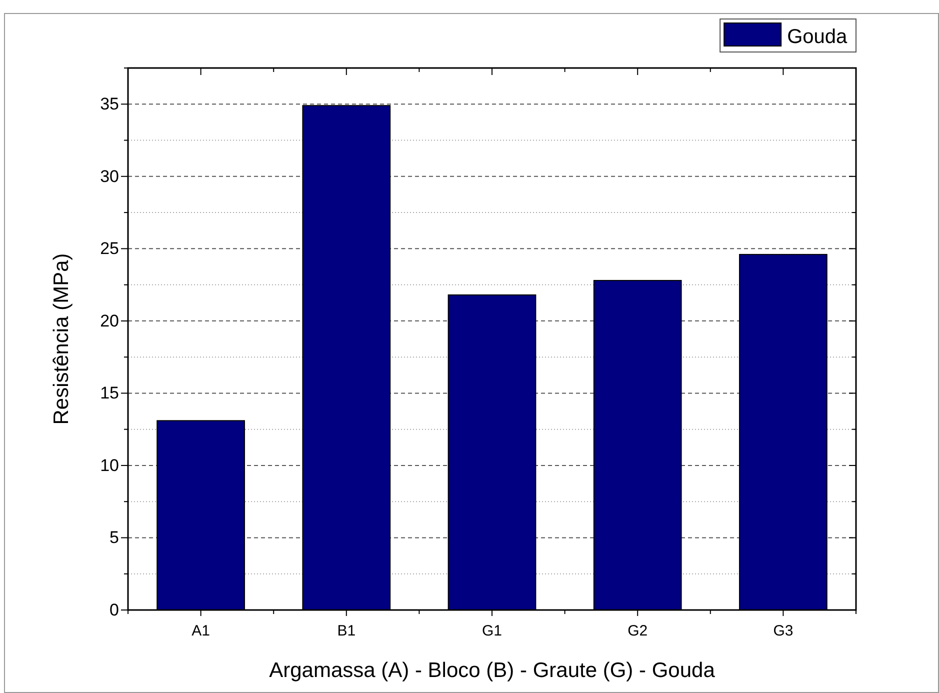 Image resolution: width=939 pixels, height=693 pixels. I want to click on y-tick-label: 20, so click(109, 320).